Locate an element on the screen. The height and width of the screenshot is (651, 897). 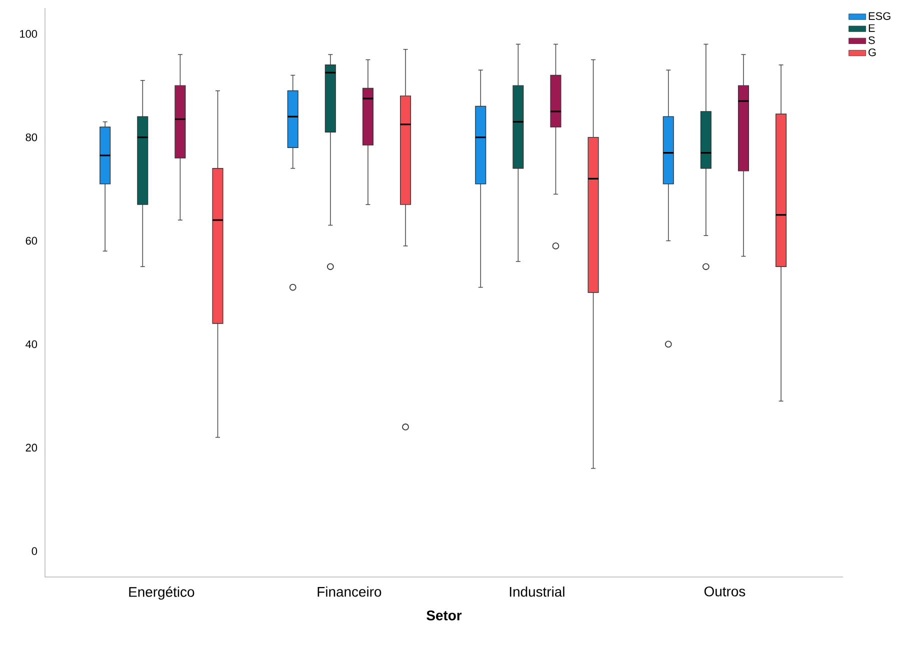
y-tick-label: 40 is located at coordinates (32, 344).